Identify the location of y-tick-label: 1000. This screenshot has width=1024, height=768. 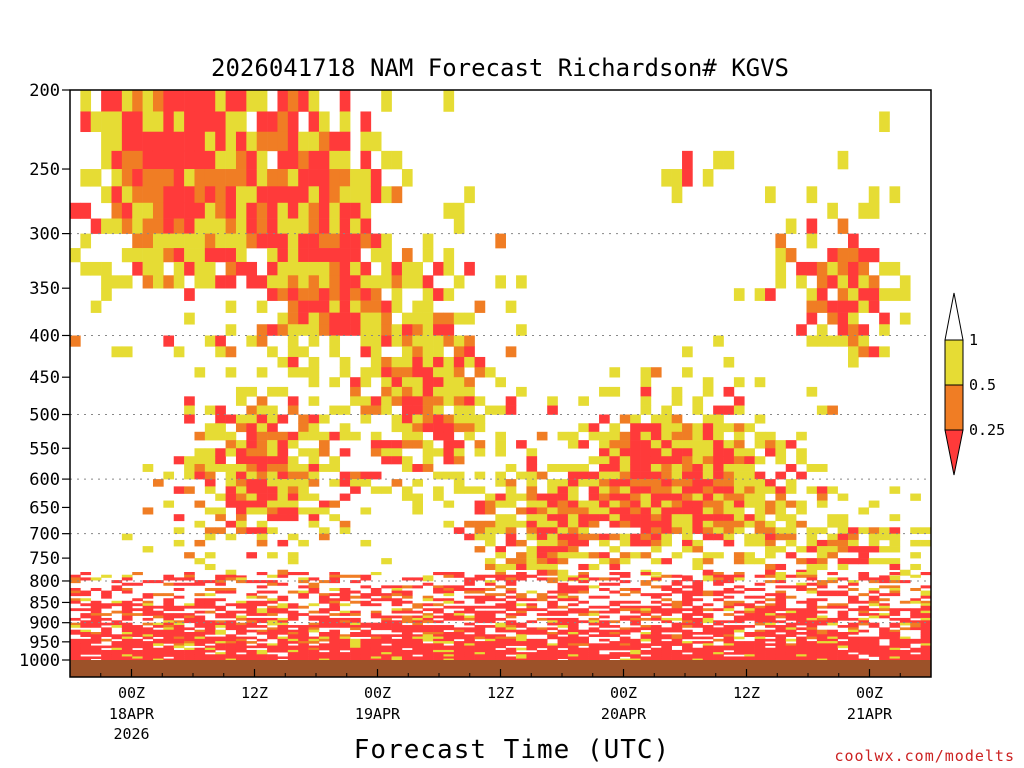
(39, 661).